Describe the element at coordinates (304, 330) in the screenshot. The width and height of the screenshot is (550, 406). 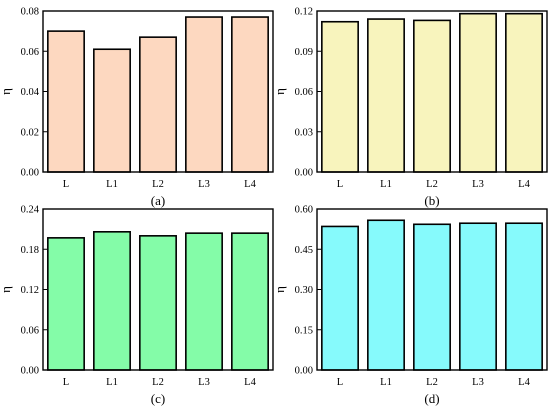
I see `y-tick-label: 0.15` at that location.